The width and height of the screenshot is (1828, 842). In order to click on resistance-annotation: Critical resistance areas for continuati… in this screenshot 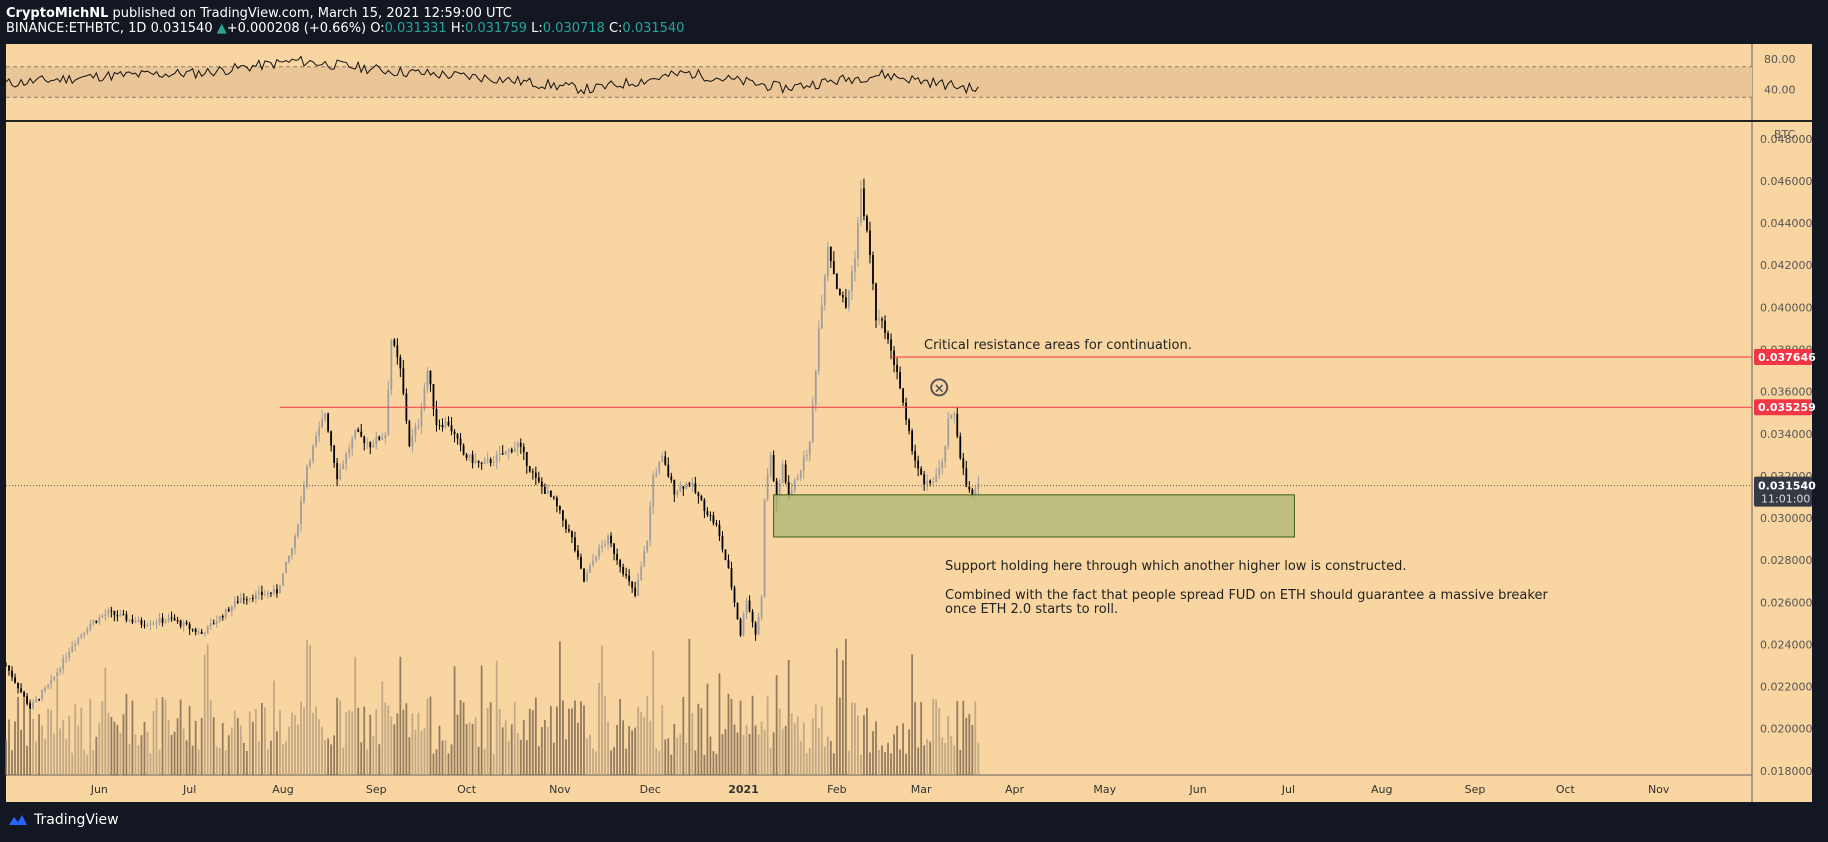, I will do `click(1058, 345)`.